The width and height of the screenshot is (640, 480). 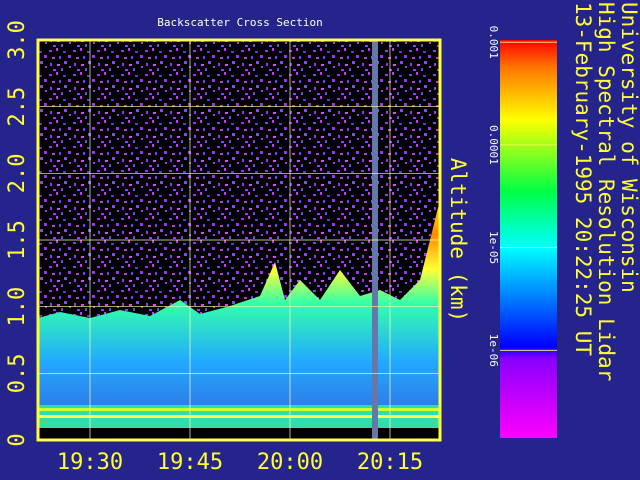 What do you see at coordinates (390, 462) in the screenshot?
I see `x-tick-label: 20:15` at bounding box center [390, 462].